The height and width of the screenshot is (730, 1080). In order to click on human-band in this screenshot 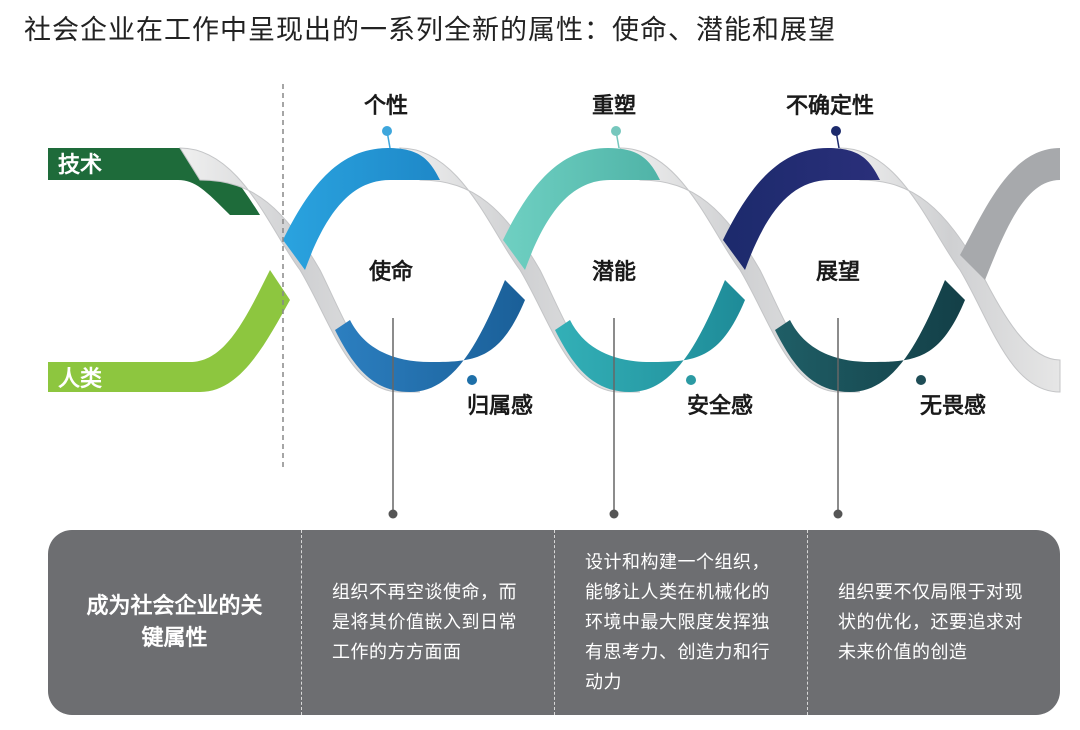, I will do `click(169, 331)`.